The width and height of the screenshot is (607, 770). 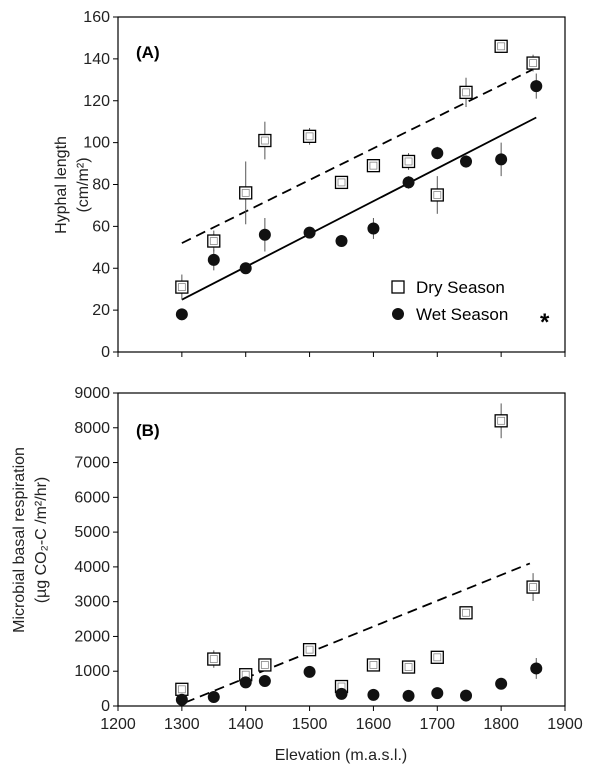 What do you see at coordinates (545, 322) in the screenshot?
I see `significance-mark: *` at bounding box center [545, 322].